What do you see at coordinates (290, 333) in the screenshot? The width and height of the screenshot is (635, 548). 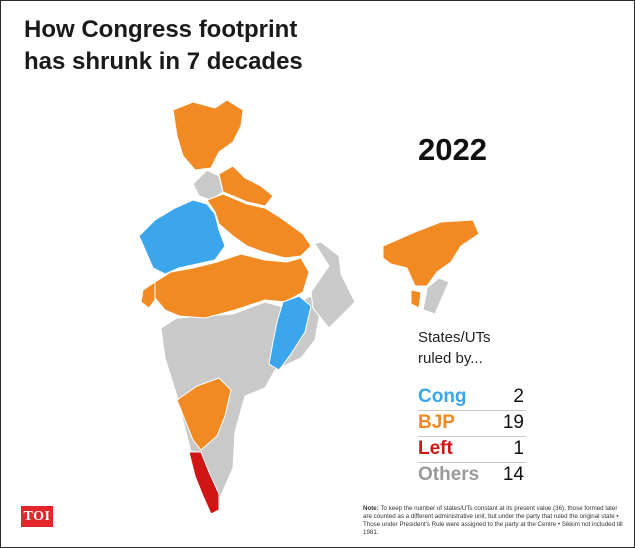 I see `map-region-chhattisgarh` at bounding box center [290, 333].